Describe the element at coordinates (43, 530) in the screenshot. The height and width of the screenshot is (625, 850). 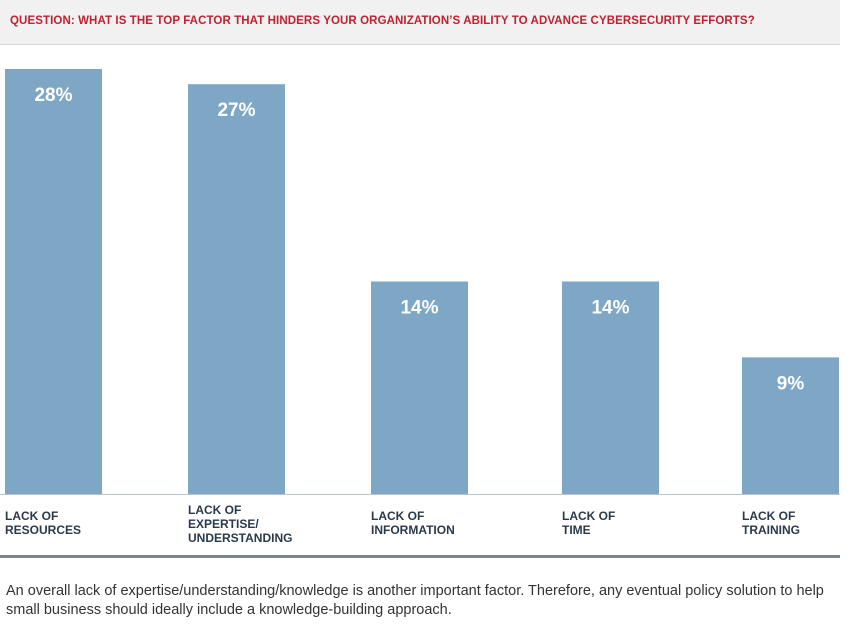
I see `category-label-line: RESOURCES` at that location.